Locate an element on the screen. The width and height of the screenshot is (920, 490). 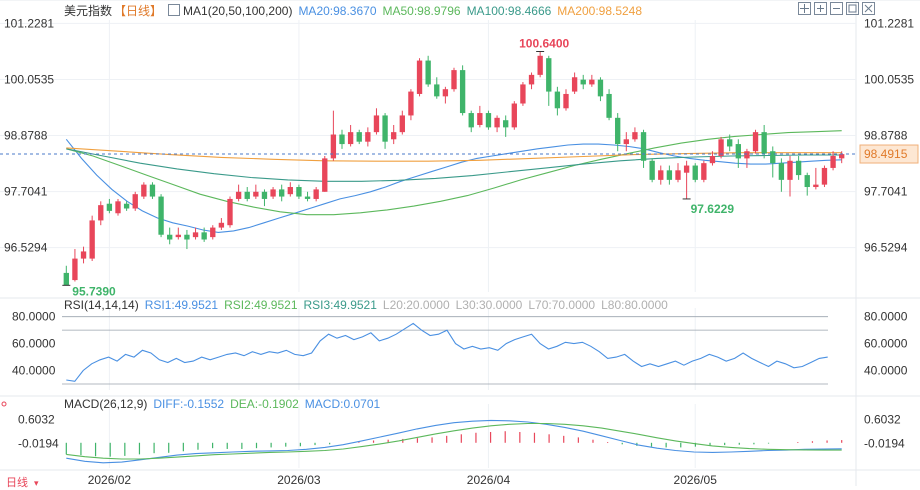
price-tick-left: 97.7041 is located at coordinates (26, 192).